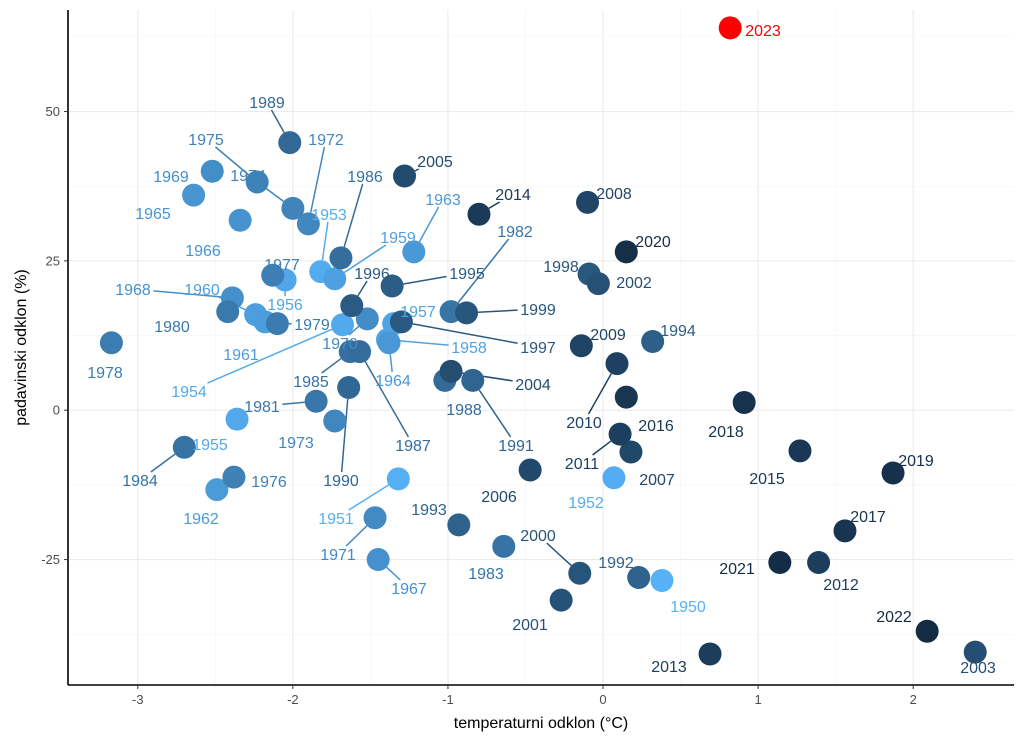 This screenshot has width=1024, height=745. What do you see at coordinates (913, 699) in the screenshot?
I see `x-tick-label: 2` at bounding box center [913, 699].